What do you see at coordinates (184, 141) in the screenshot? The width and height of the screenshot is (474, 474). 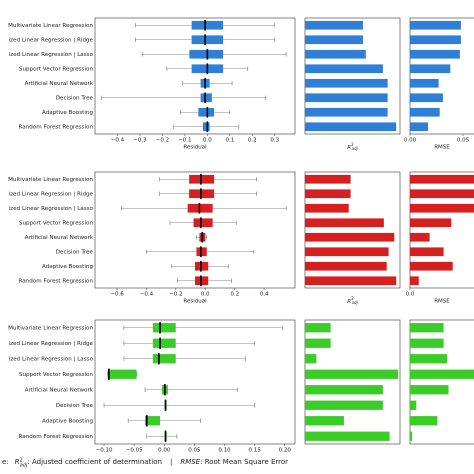 I see `x-tick-label: −0.1` at bounding box center [184, 141].